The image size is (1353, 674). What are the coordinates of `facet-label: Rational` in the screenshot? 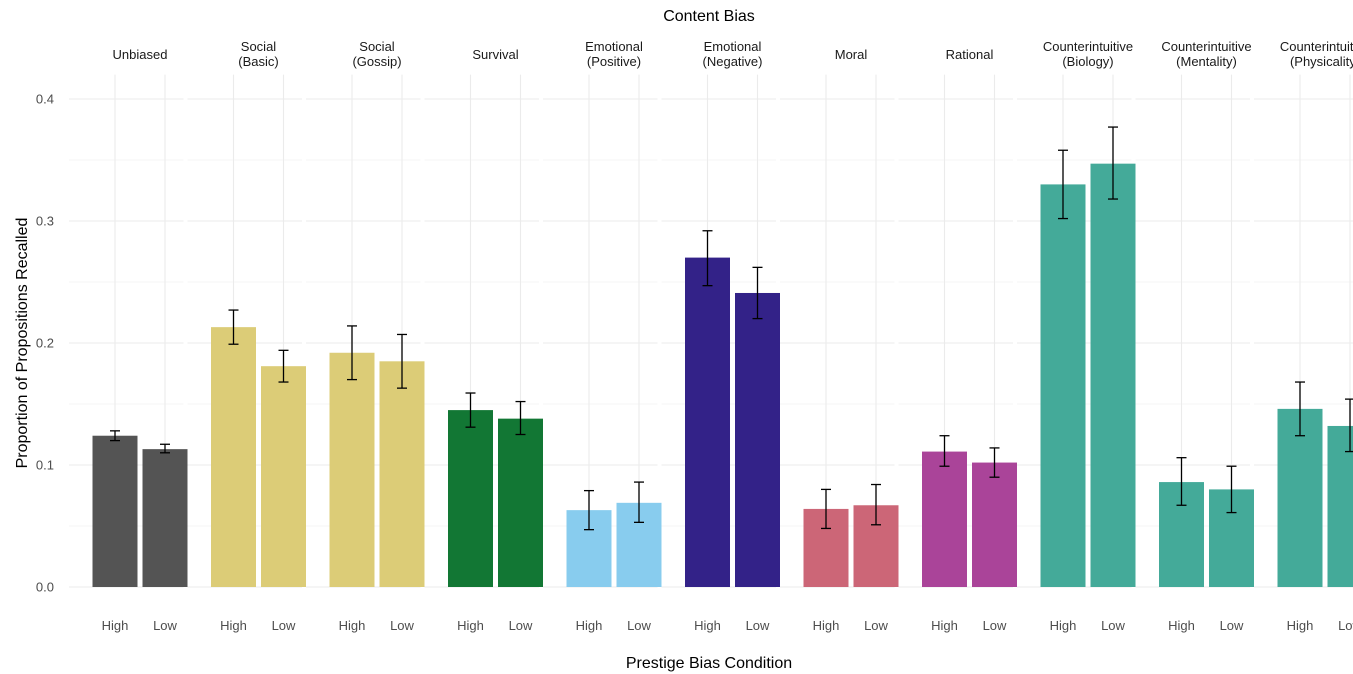 It's located at (970, 54).